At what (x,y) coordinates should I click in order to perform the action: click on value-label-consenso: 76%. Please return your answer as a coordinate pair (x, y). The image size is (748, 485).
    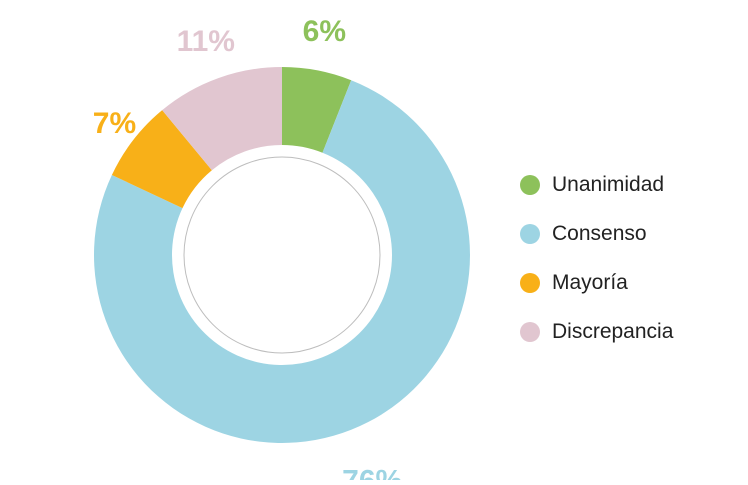
    Looking at the image, I should click on (372, 472).